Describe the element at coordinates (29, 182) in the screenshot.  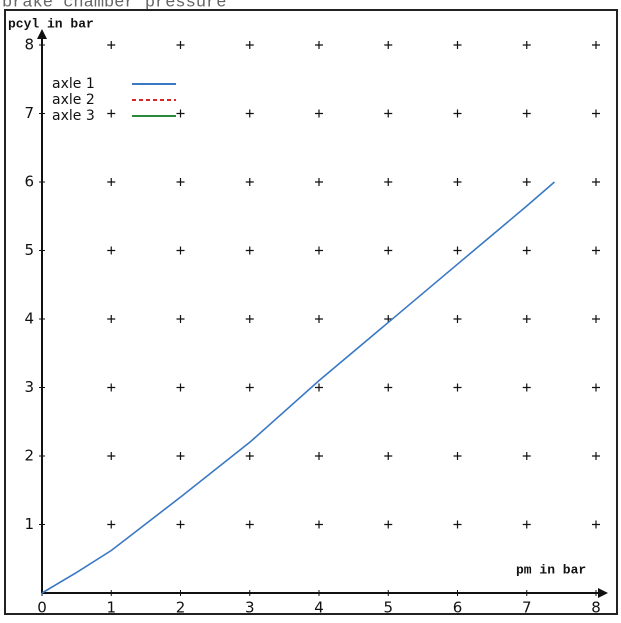
I see `y-tick-label: 6` at that location.